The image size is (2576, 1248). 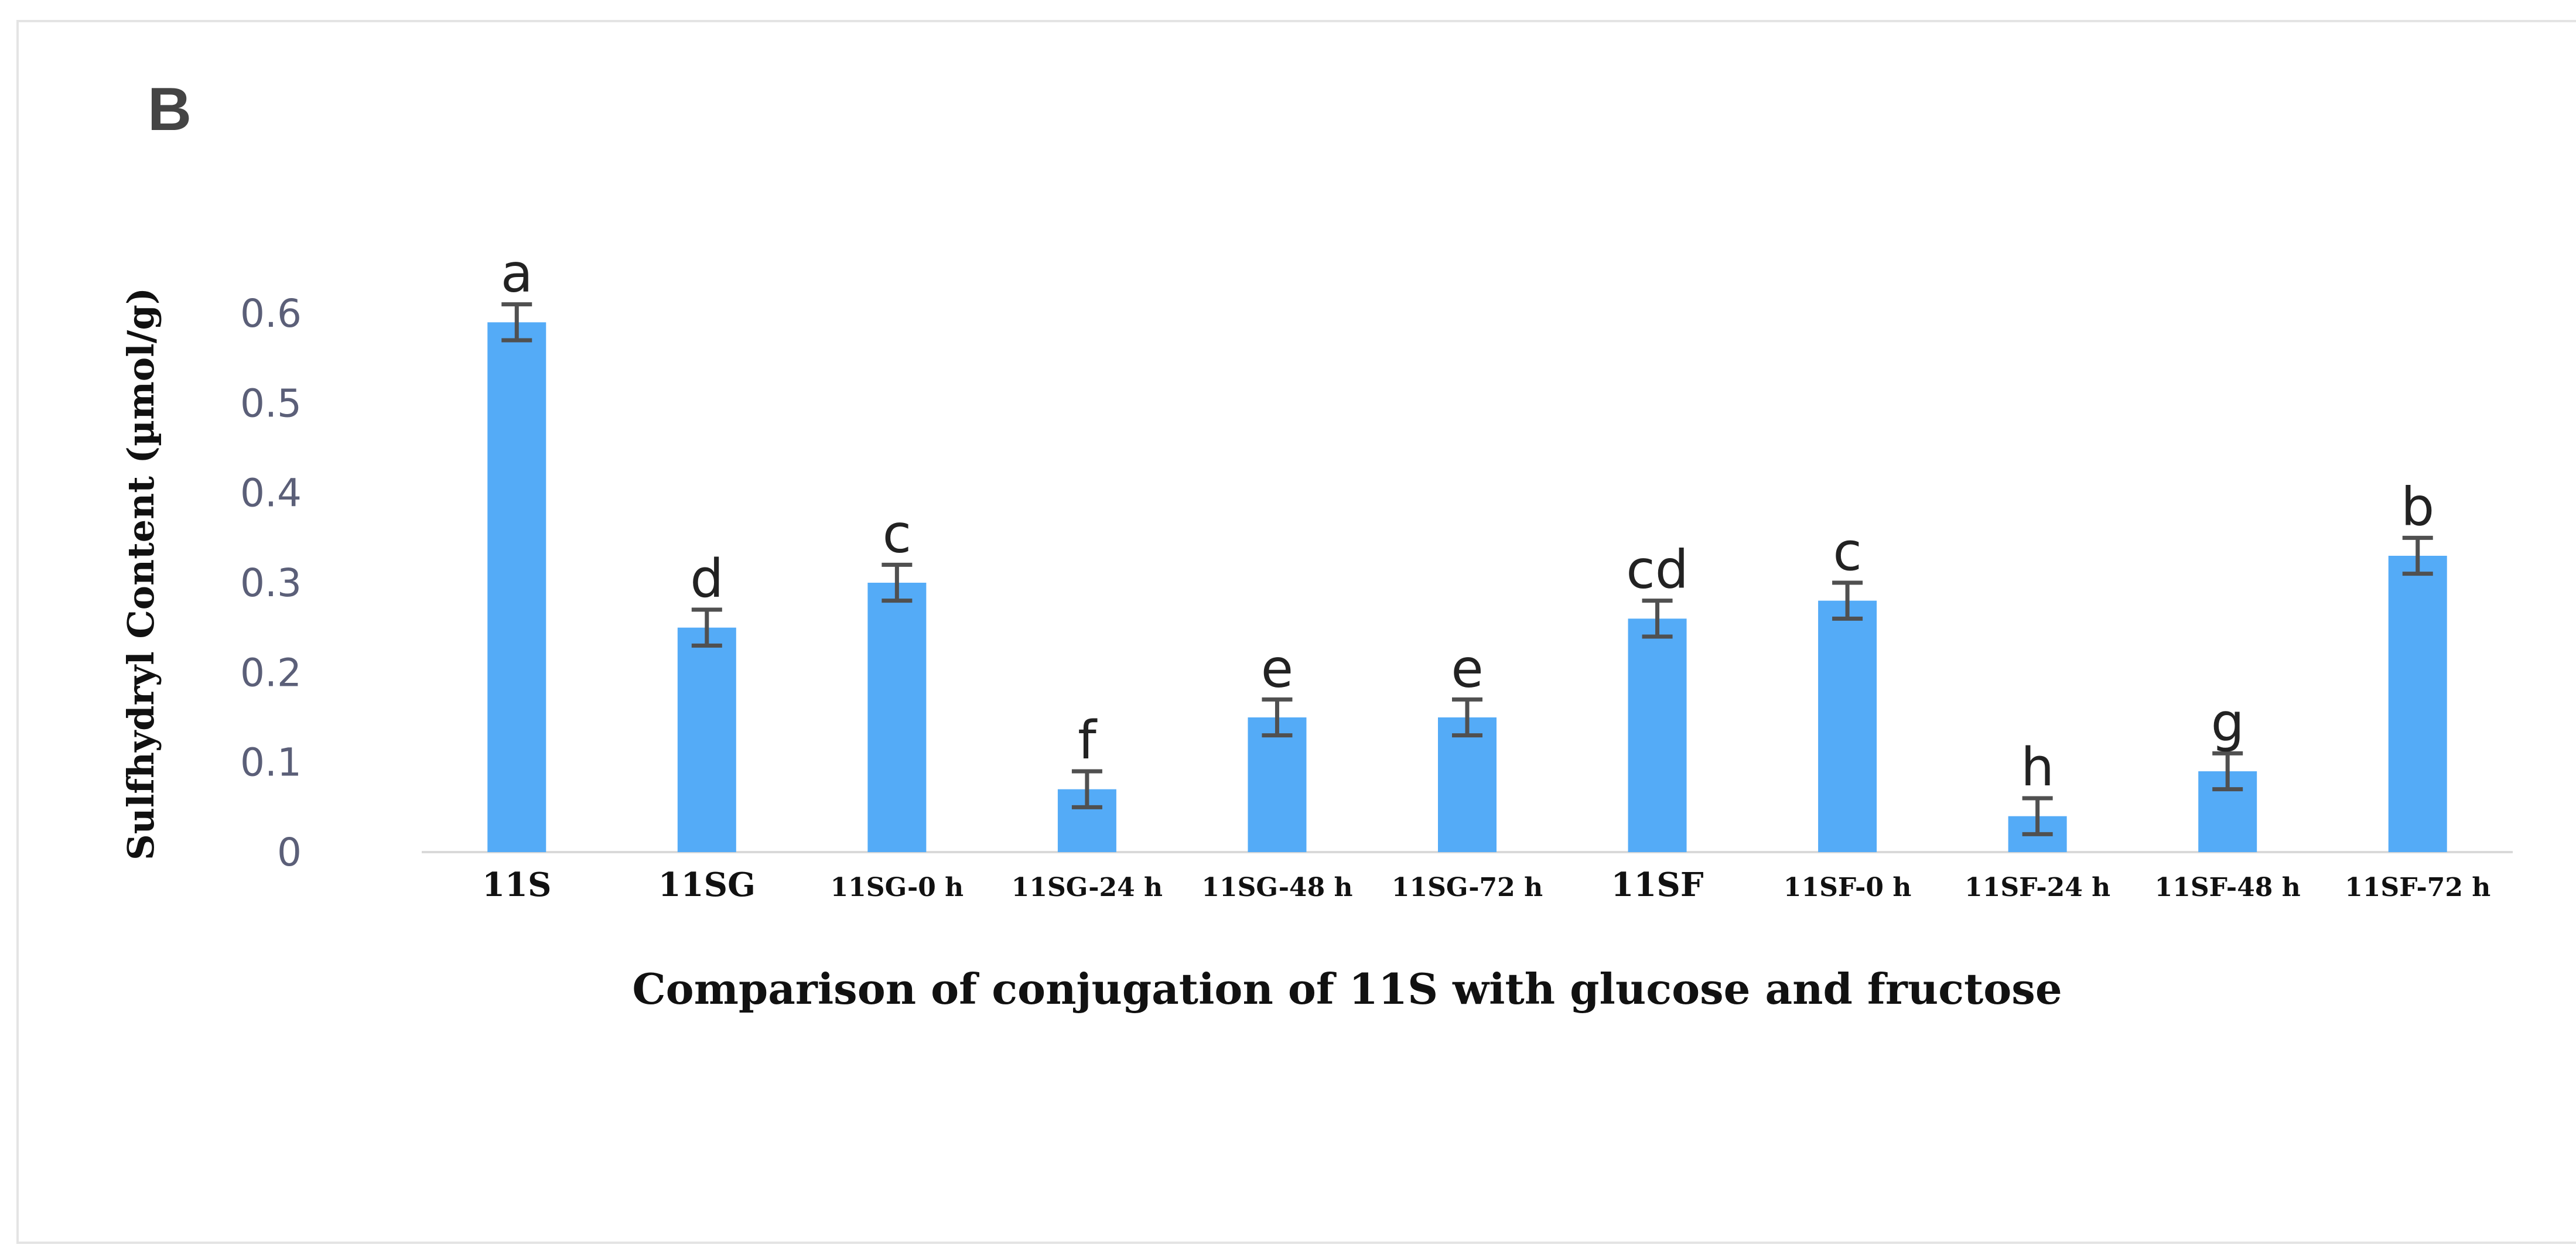 What do you see at coordinates (2228, 887) in the screenshot?
I see `x-tick-label: 11SF-48 h` at bounding box center [2228, 887].